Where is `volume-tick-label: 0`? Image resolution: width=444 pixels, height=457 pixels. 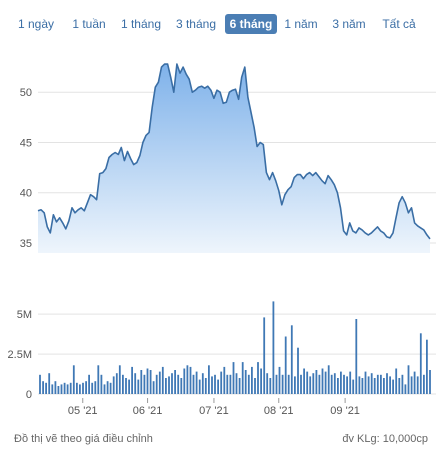 volume-tick-label: 0 is located at coordinates (29, 395).